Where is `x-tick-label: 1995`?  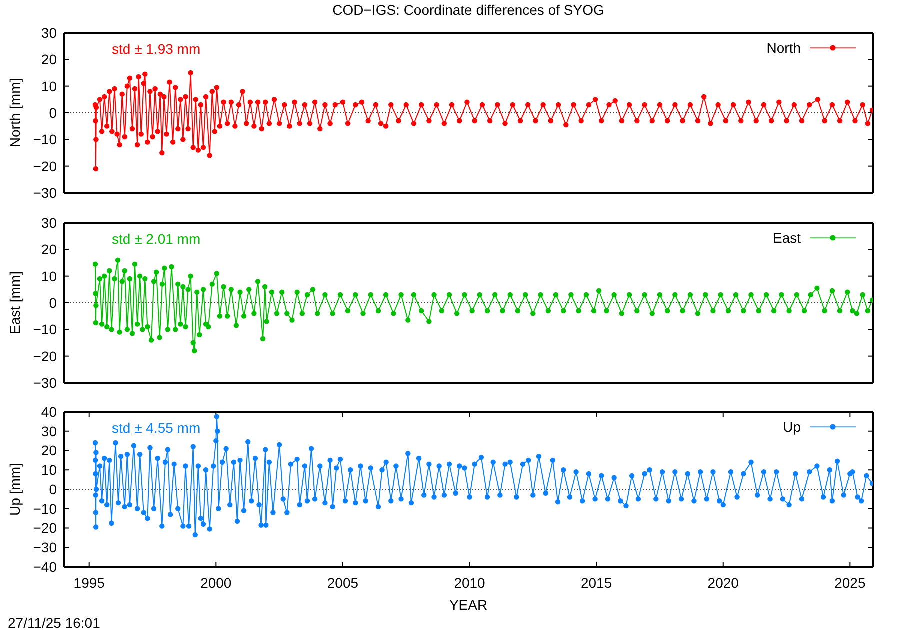 x-tick-label: 1995 is located at coordinates (90, 582).